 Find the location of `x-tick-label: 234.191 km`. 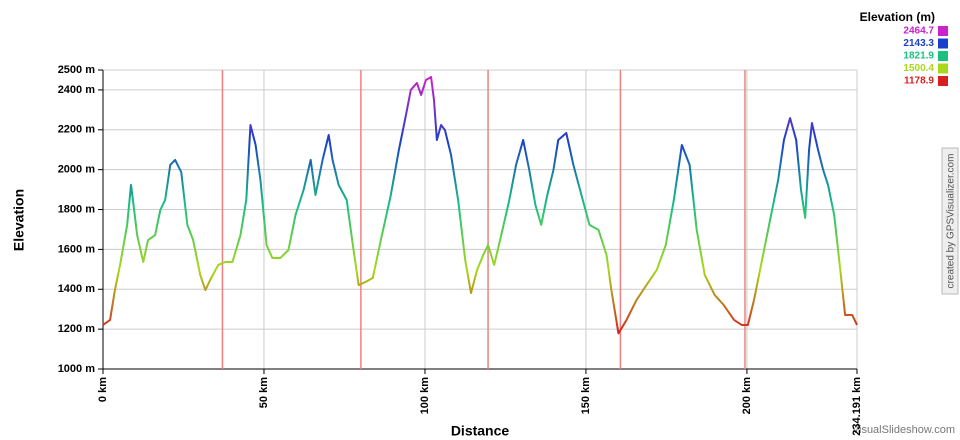

x-tick-label: 234.191 km is located at coordinates (857, 406).